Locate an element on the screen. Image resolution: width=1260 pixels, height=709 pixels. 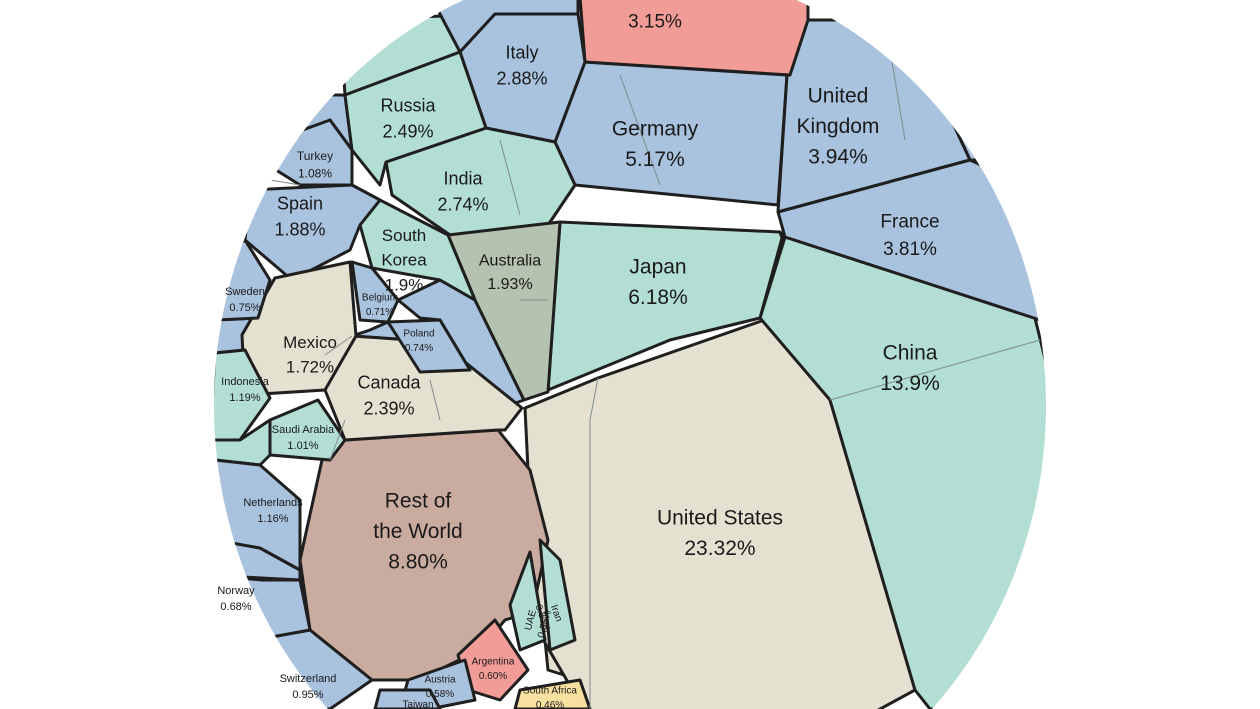
cell-label-line: 3.81% is located at coordinates (910, 249).